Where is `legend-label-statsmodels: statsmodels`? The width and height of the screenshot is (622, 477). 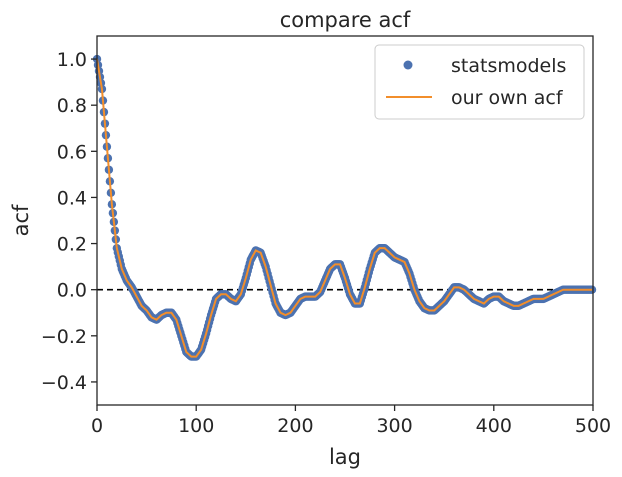 legend-label-statsmodels: statsmodels is located at coordinates (508, 66).